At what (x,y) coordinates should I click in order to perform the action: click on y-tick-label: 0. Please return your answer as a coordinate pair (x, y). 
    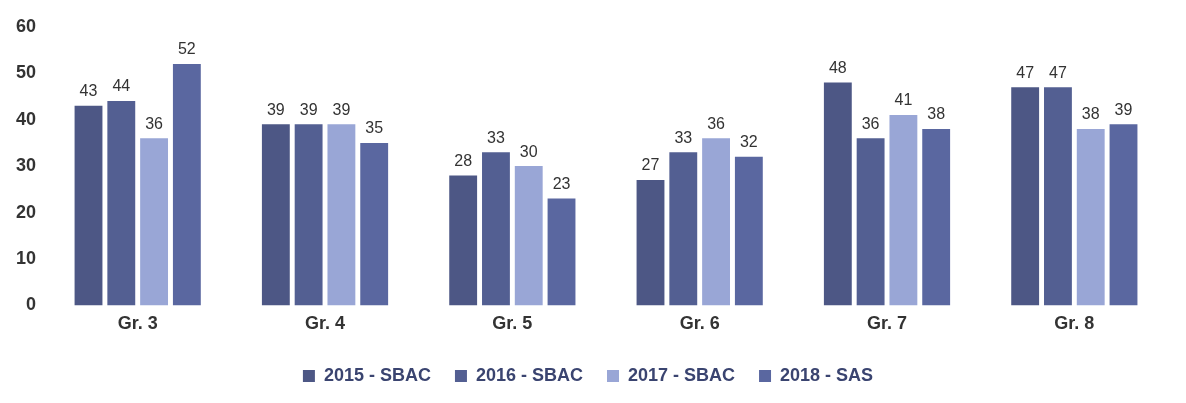
    Looking at the image, I should click on (31, 304).